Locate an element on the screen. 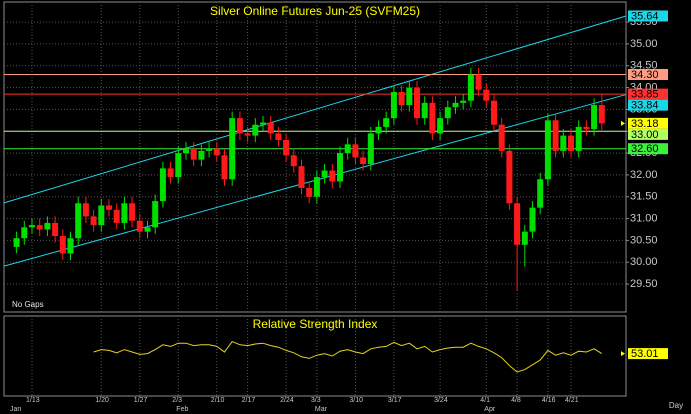 This screenshot has height=414, width=691. rsi-line is located at coordinates (348, 356).